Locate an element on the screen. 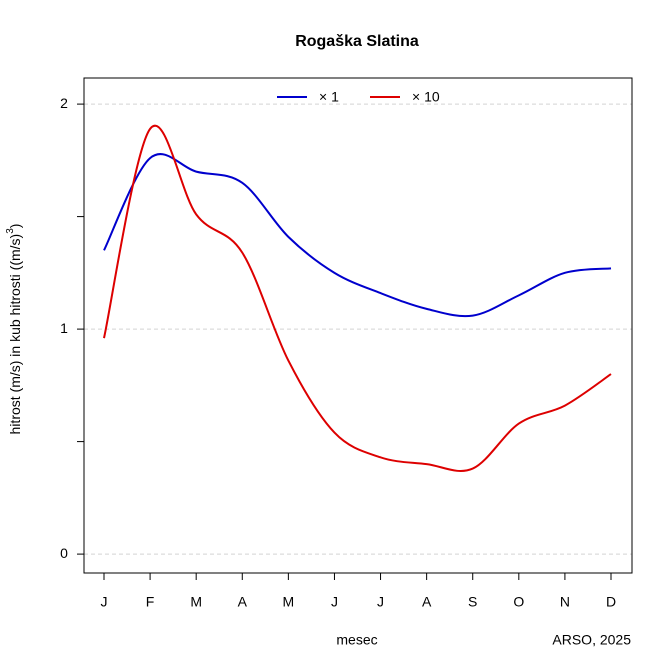 Image resolution: width=672 pixels, height=671 pixels. y-tick-label: 1 is located at coordinates (64, 328).